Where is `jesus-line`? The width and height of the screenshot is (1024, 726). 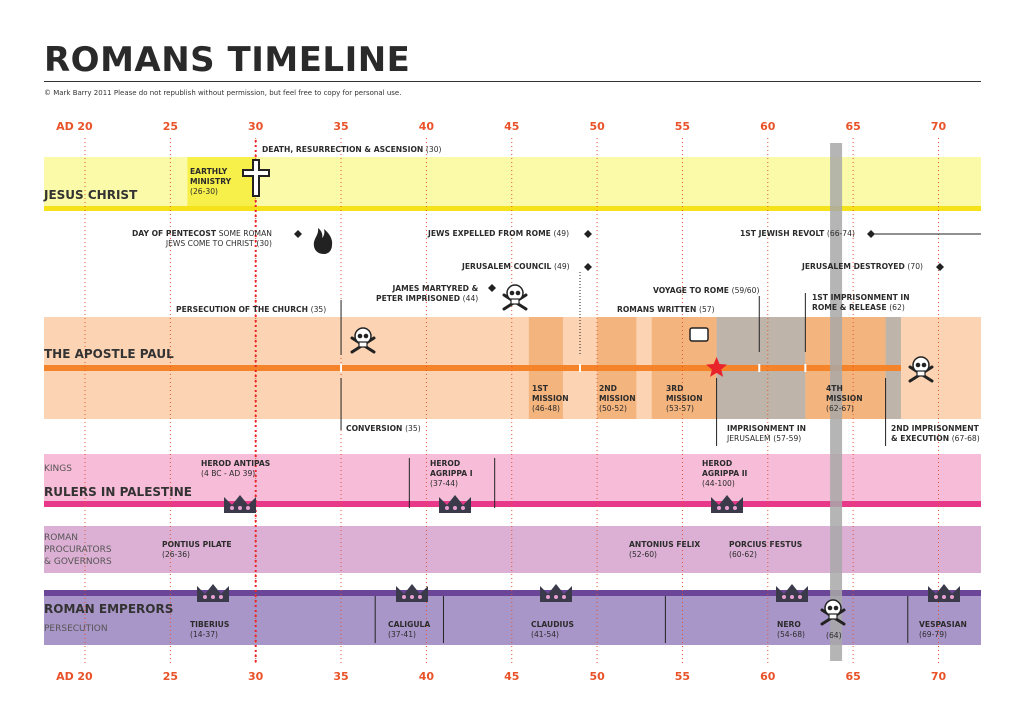 jesus-line is located at coordinates (512, 208).